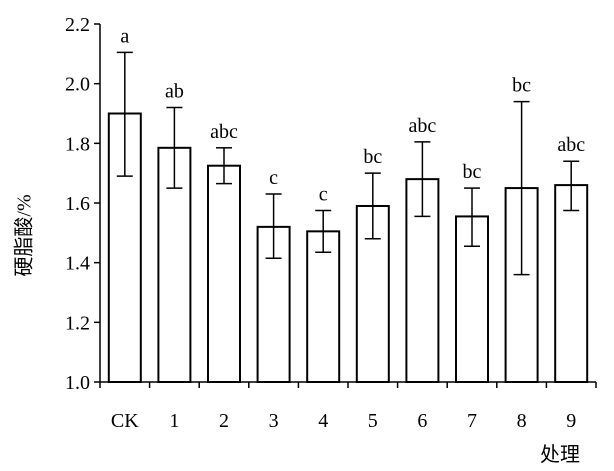  I want to click on y-tick-label: 1.0, so click(77, 383).